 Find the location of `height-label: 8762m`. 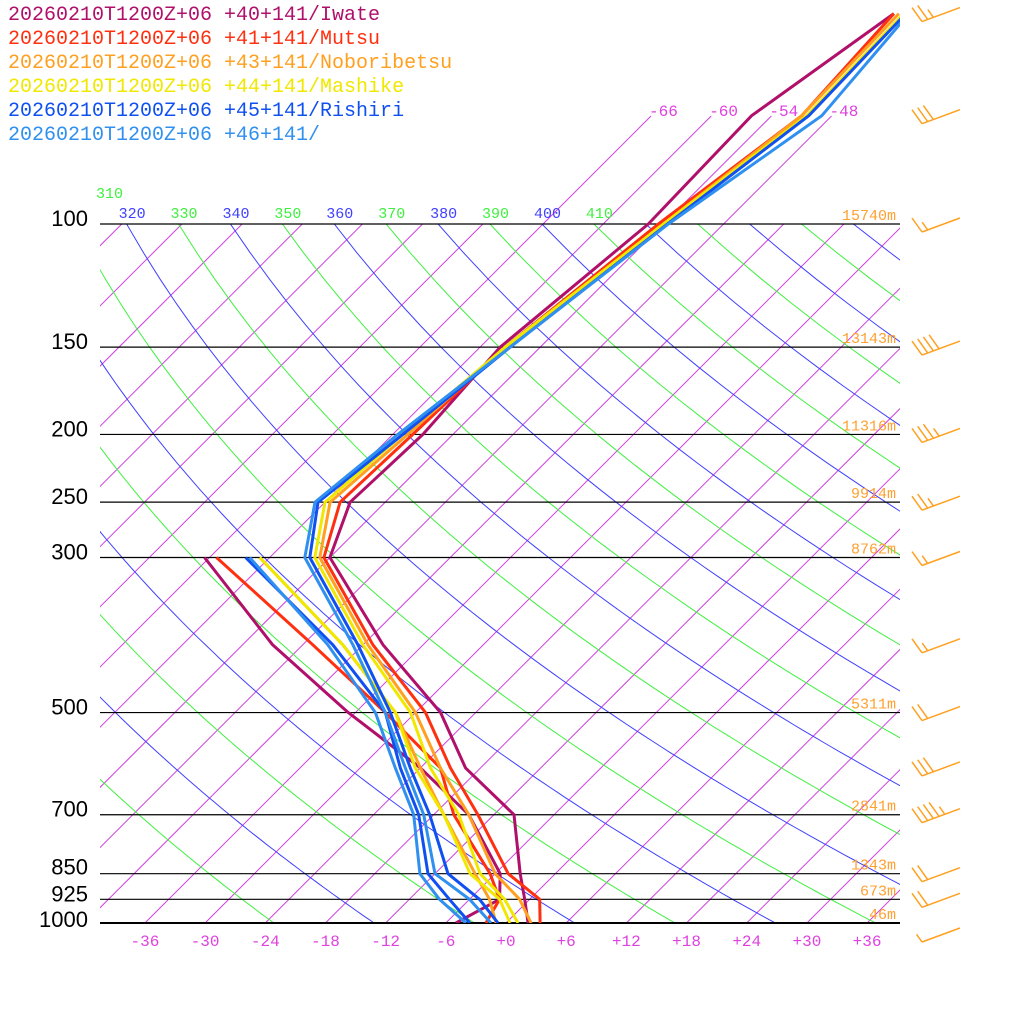

height-label: 8762m is located at coordinates (873, 550).